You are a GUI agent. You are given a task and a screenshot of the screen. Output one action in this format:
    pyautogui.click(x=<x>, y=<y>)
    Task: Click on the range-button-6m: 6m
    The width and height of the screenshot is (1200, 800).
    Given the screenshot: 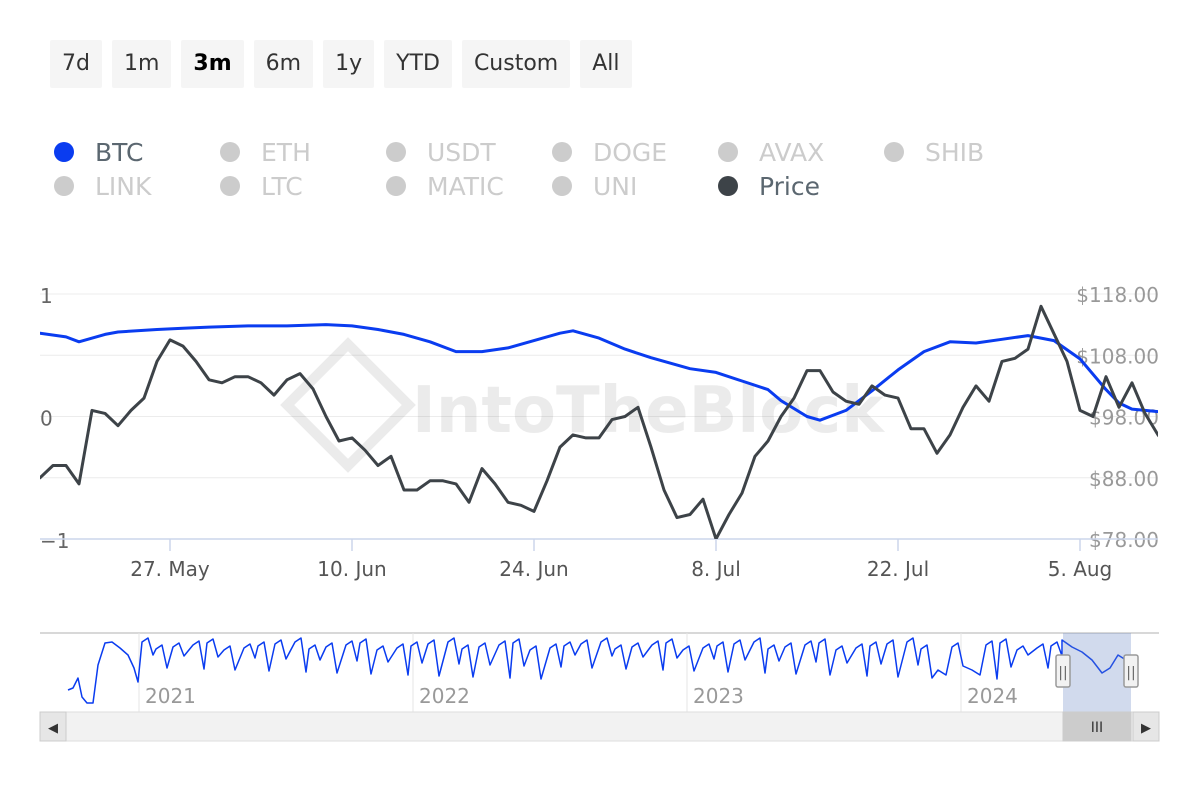 What is the action you would take?
    pyautogui.click(x=283, y=64)
    